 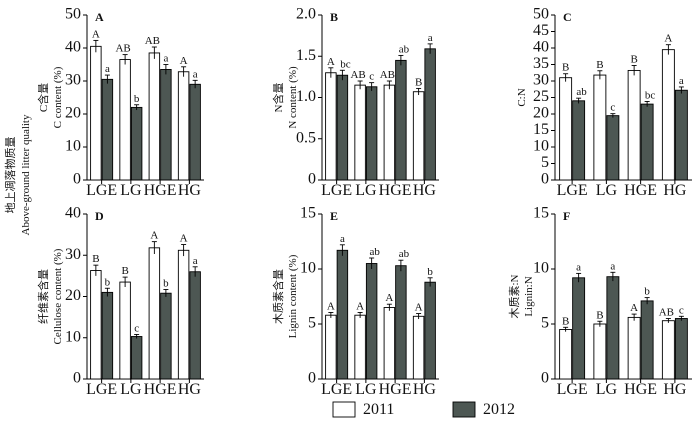 I want to click on side-label-en: Above-ground litter quality, so click(x=26, y=174).